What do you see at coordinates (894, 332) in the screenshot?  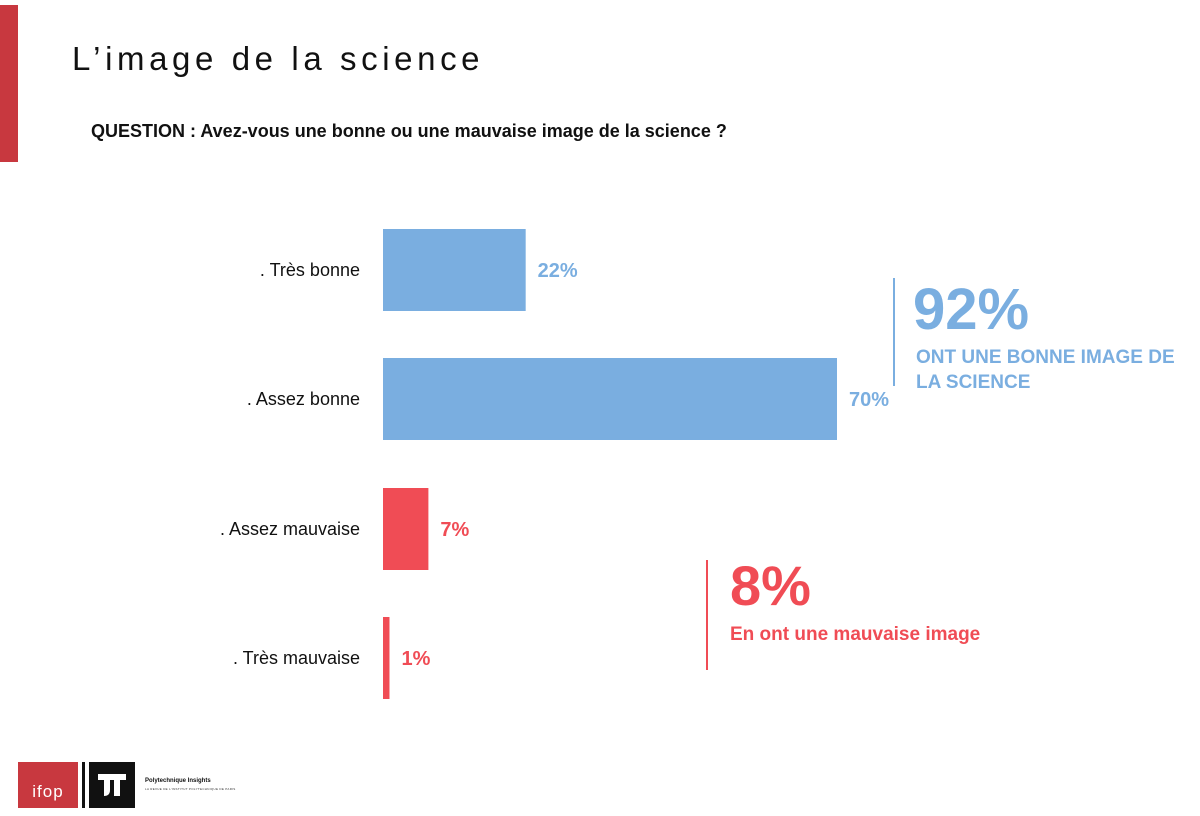 I see `positive-summary-rule` at bounding box center [894, 332].